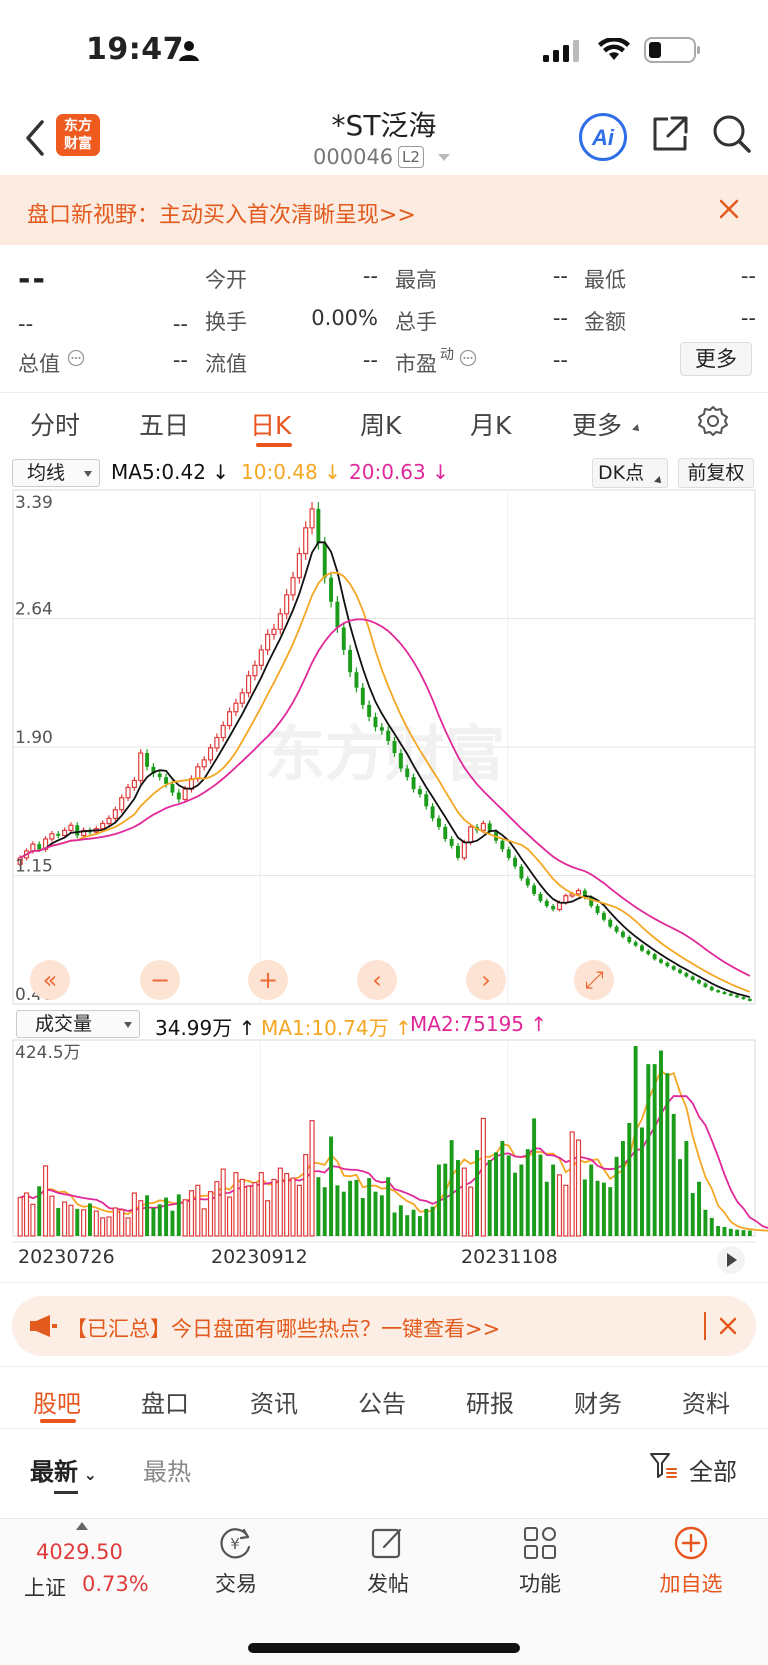 The height and width of the screenshot is (1665, 768). Describe the element at coordinates (630, 473) in the screenshot. I see `dk-point-button: DK点` at that location.